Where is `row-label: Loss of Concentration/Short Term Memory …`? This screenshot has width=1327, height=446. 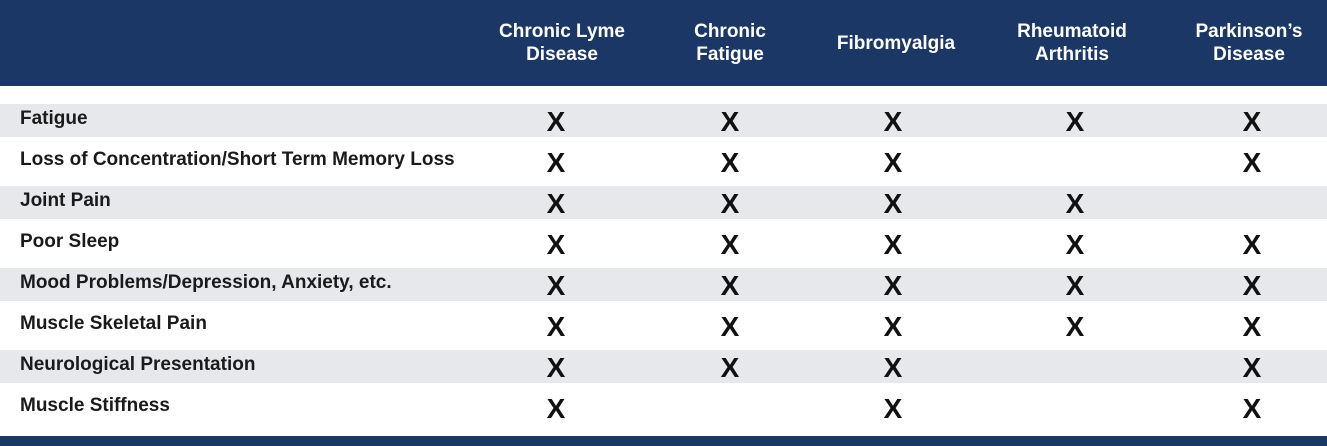
row-label: Loss of Concentration/Short Term Memory … is located at coordinates (237, 159).